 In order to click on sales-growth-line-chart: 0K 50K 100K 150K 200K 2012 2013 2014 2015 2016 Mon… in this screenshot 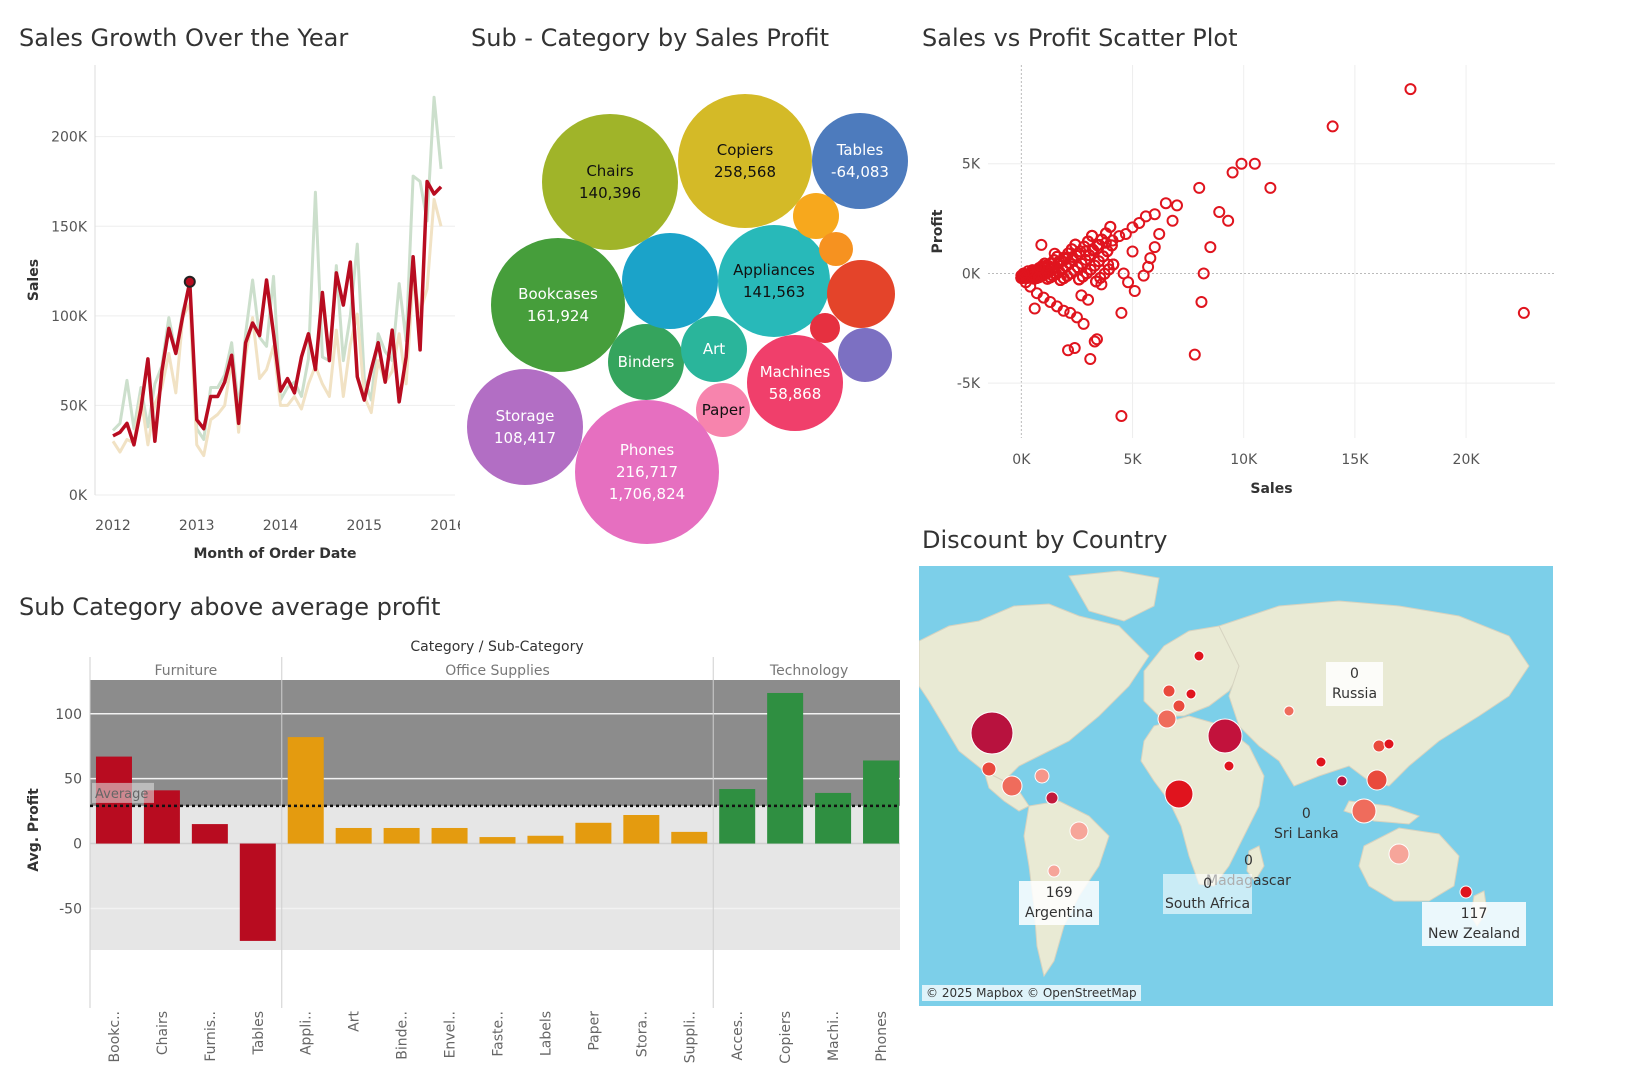, I will do `click(230, 320)`.